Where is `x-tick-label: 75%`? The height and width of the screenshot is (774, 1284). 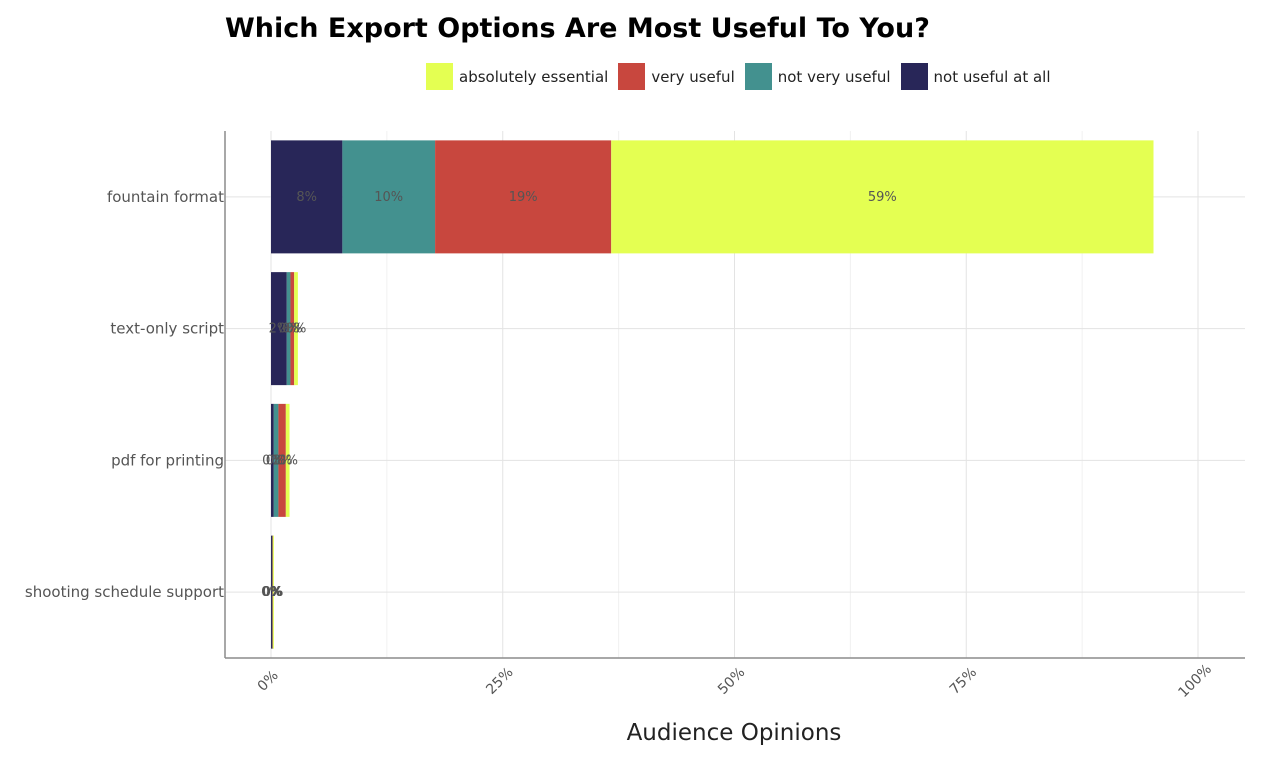
x-tick-label: 75% is located at coordinates (963, 681).